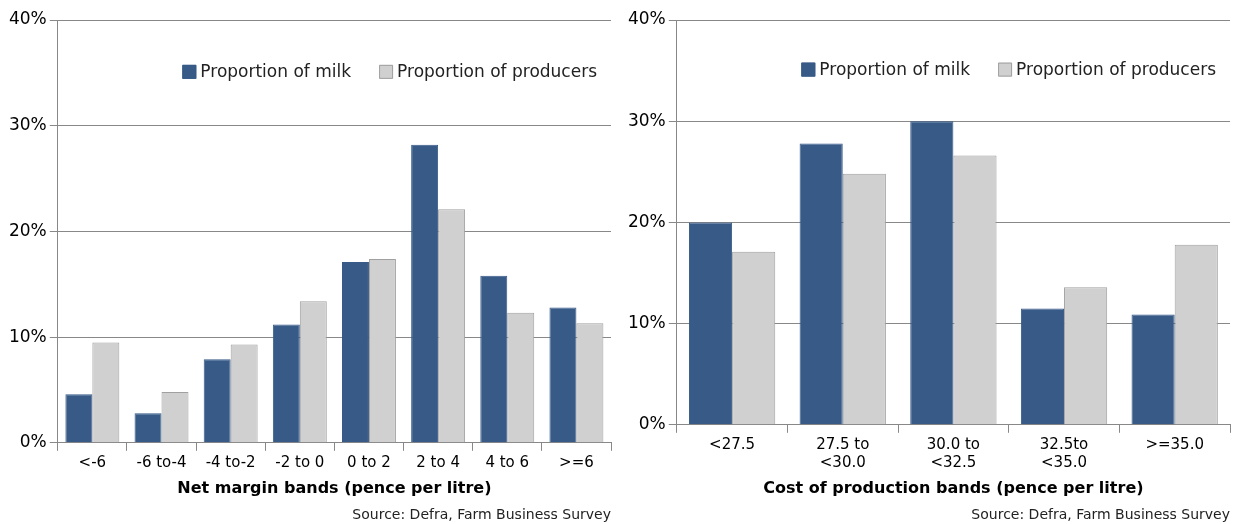  What do you see at coordinates (953, 452) in the screenshot?
I see `x-tick-label: 30.0 to <32.5` at bounding box center [953, 452].